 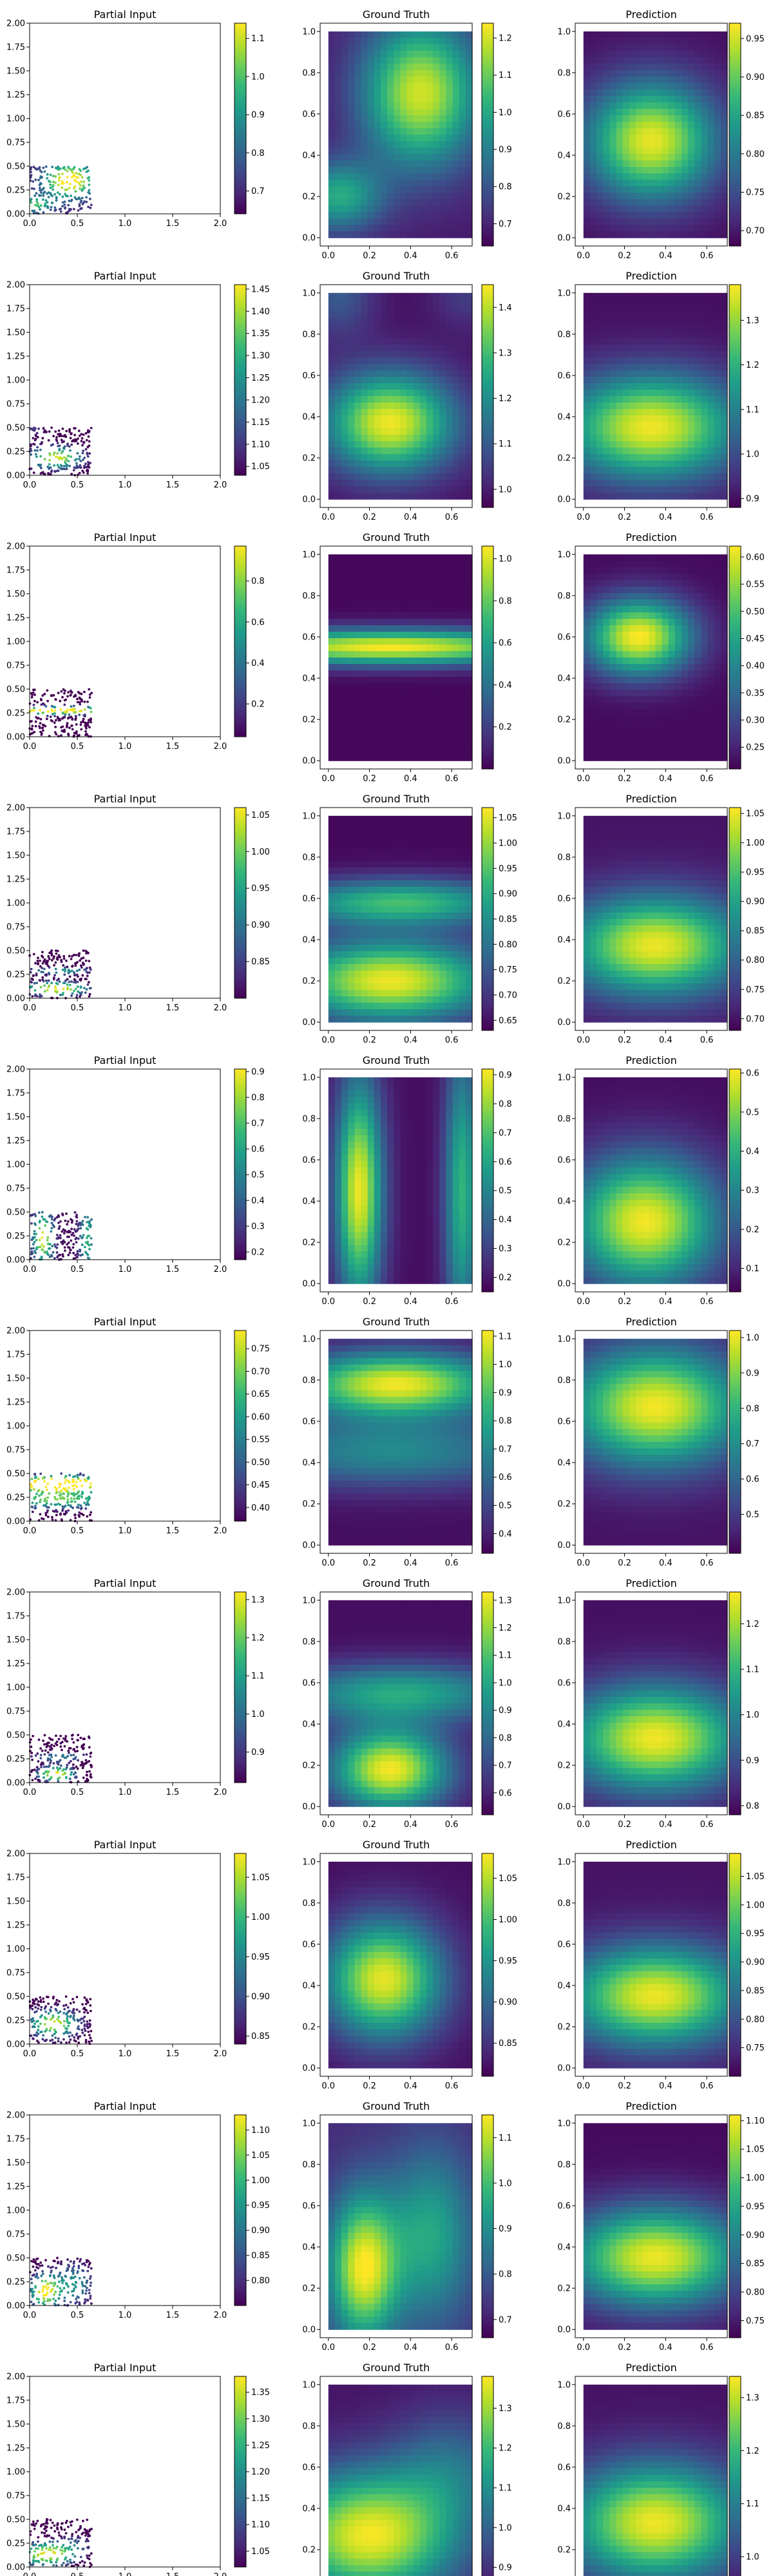 What do you see at coordinates (125, 641) in the screenshot?
I see `input-axes-frame` at bounding box center [125, 641].